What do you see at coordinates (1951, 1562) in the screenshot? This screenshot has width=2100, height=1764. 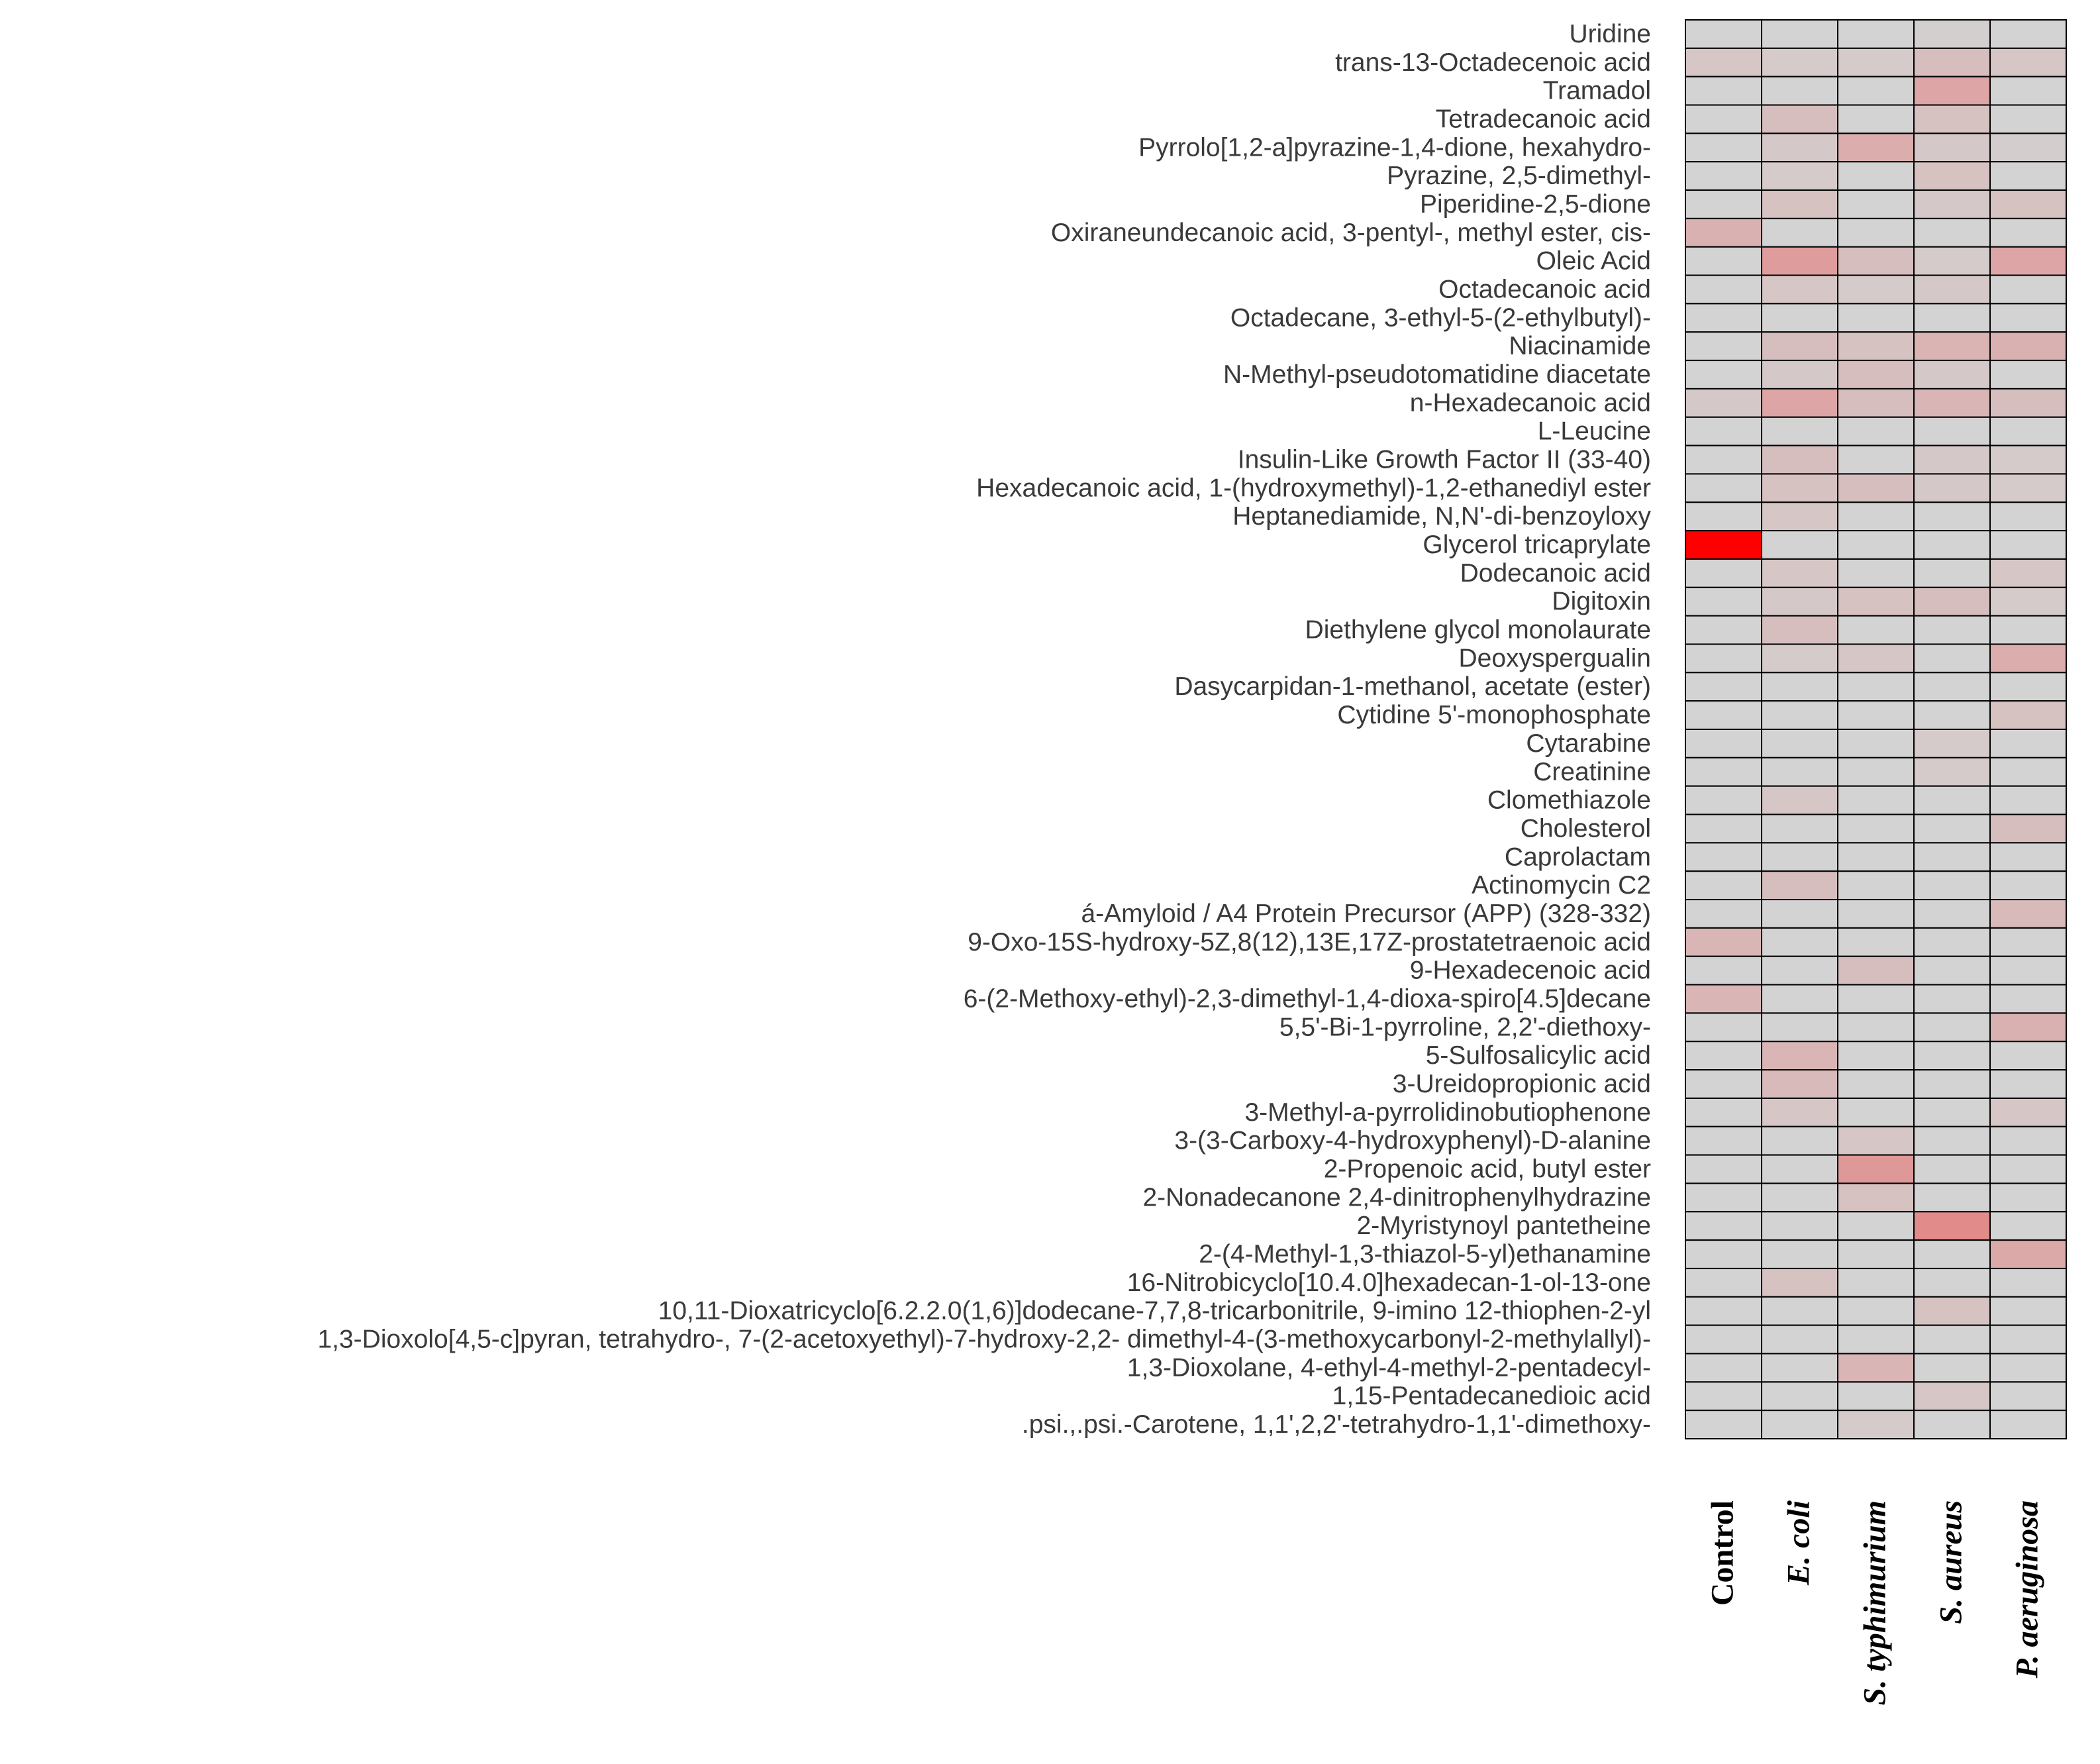 I see `column-label: S. aureus` at bounding box center [1951, 1562].